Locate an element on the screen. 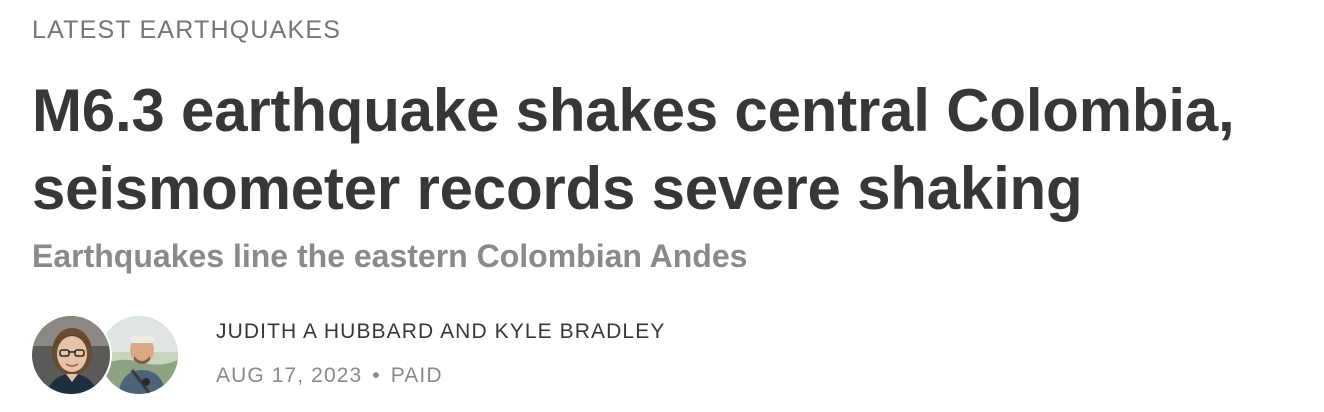  post-meta: AUG 17, 2023 • PAID is located at coordinates (329, 376).